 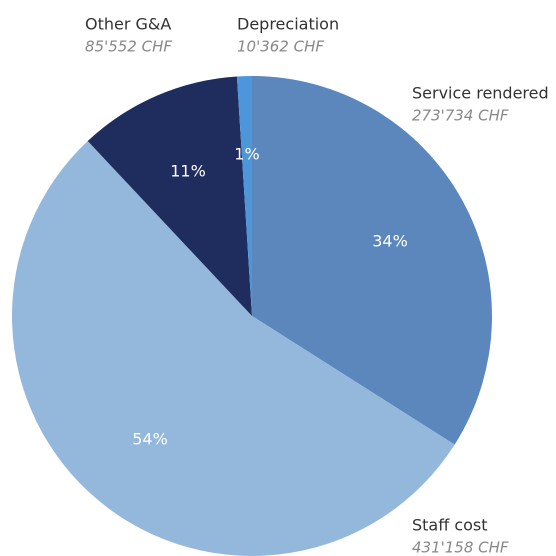 I want to click on slice-percent: 34%, so click(x=390, y=241).